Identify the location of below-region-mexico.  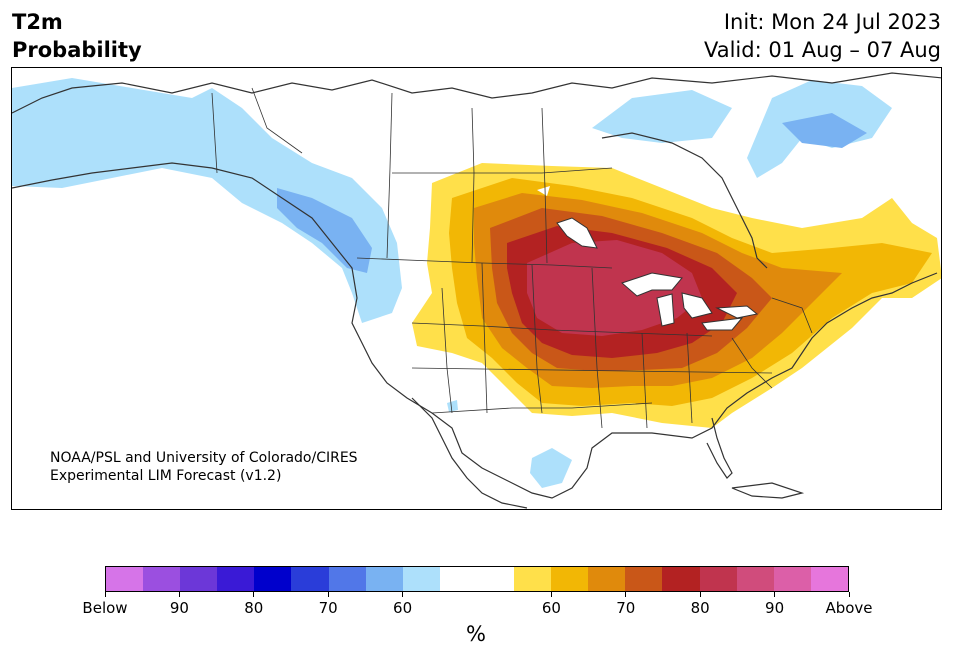
(551, 468).